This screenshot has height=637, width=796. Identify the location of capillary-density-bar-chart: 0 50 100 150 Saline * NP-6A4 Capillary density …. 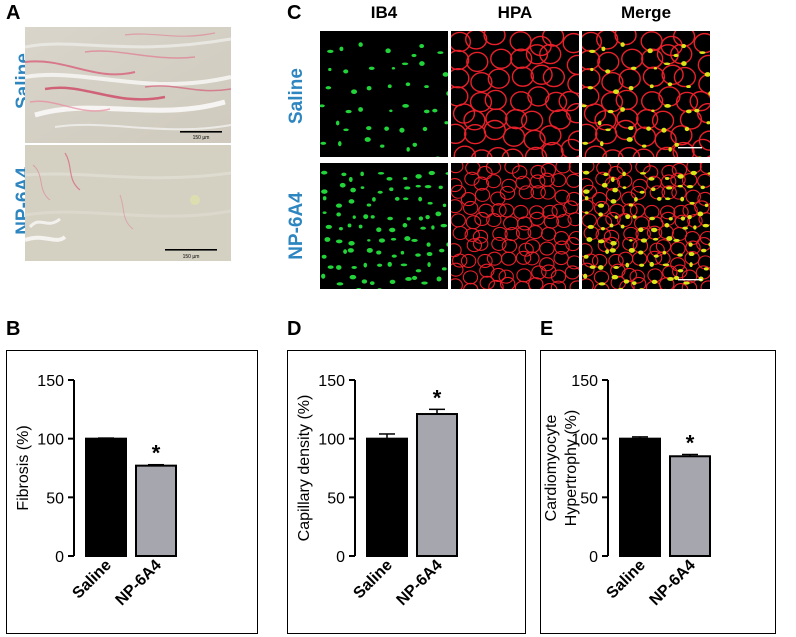
(406, 492).